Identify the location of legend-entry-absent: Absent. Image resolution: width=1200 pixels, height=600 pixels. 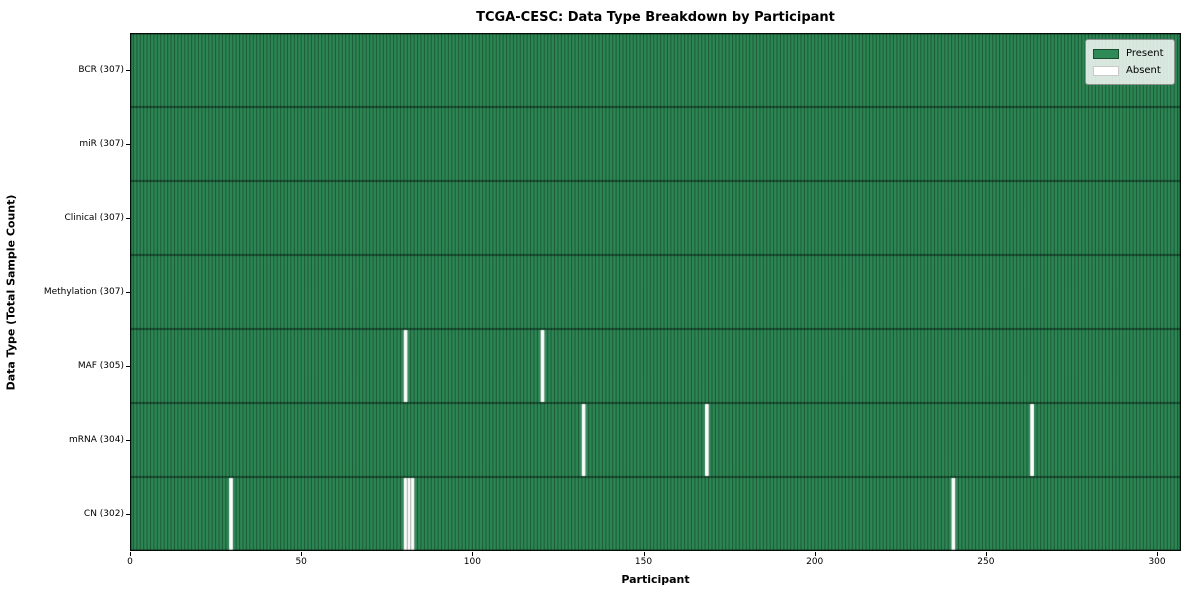
(1130, 70).